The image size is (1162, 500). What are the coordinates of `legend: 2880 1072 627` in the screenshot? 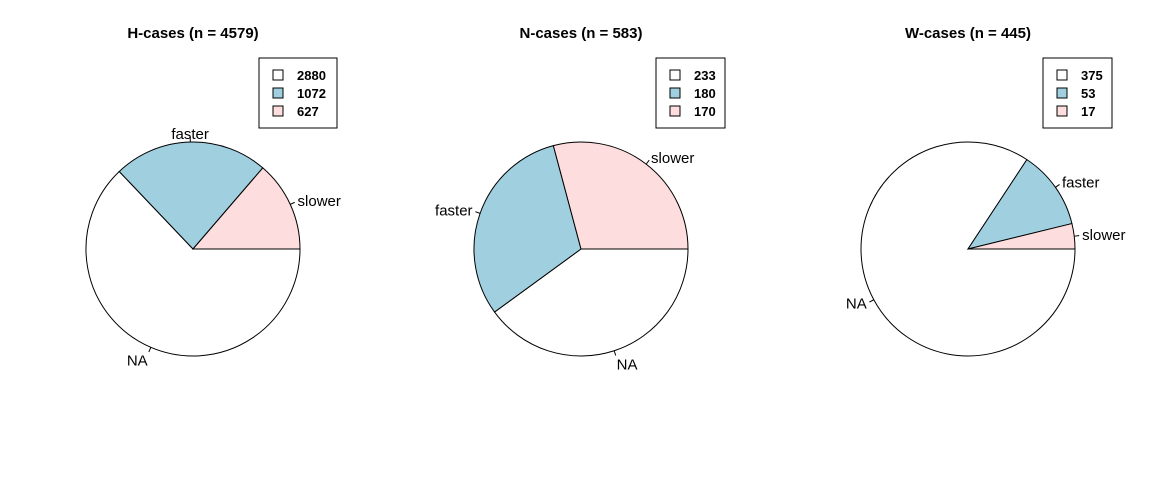 It's located at (298, 93).